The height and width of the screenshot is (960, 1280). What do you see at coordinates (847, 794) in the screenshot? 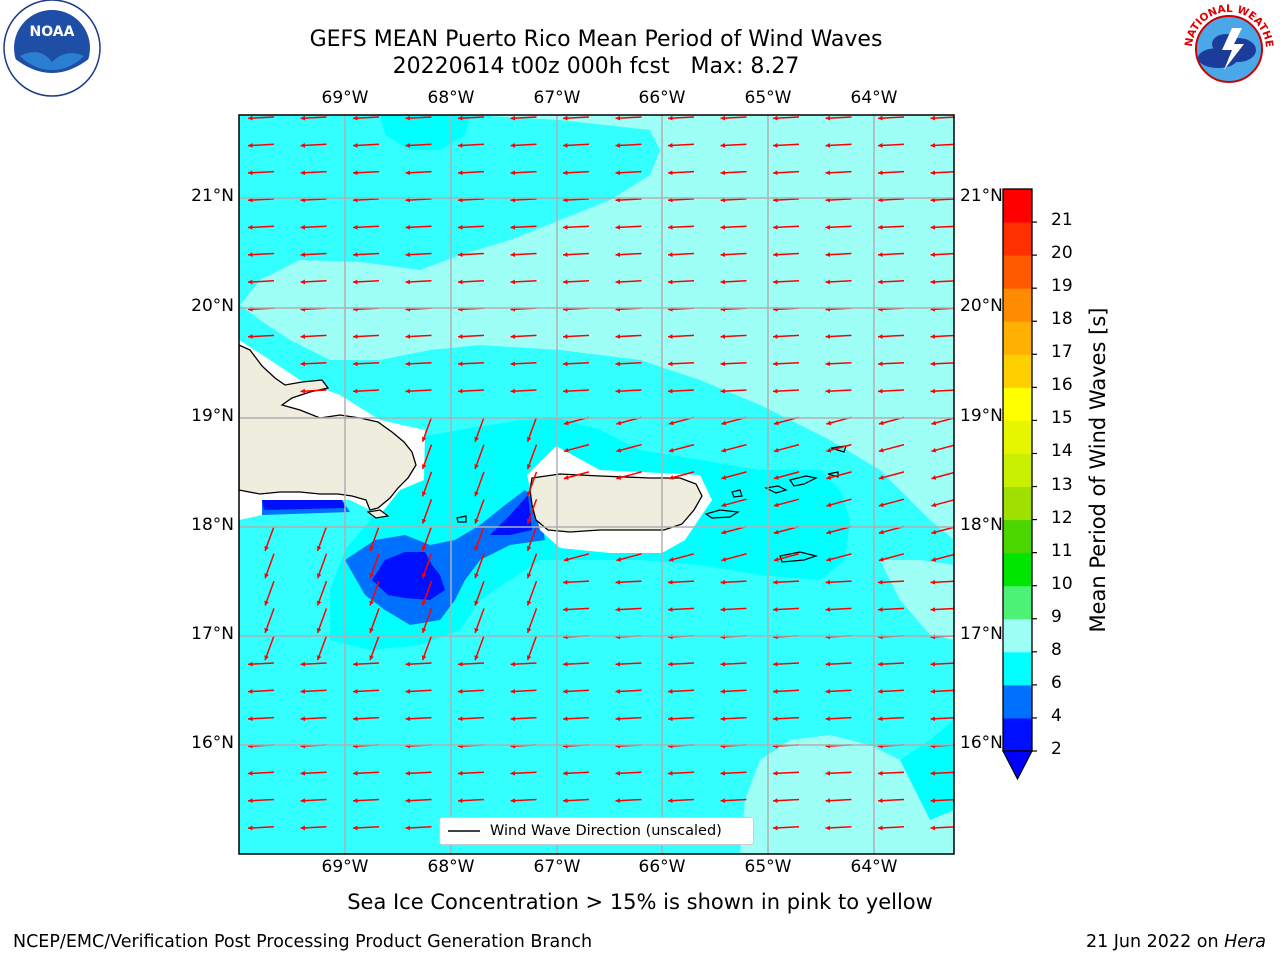
I see `period-field-light-south` at bounding box center [847, 794].